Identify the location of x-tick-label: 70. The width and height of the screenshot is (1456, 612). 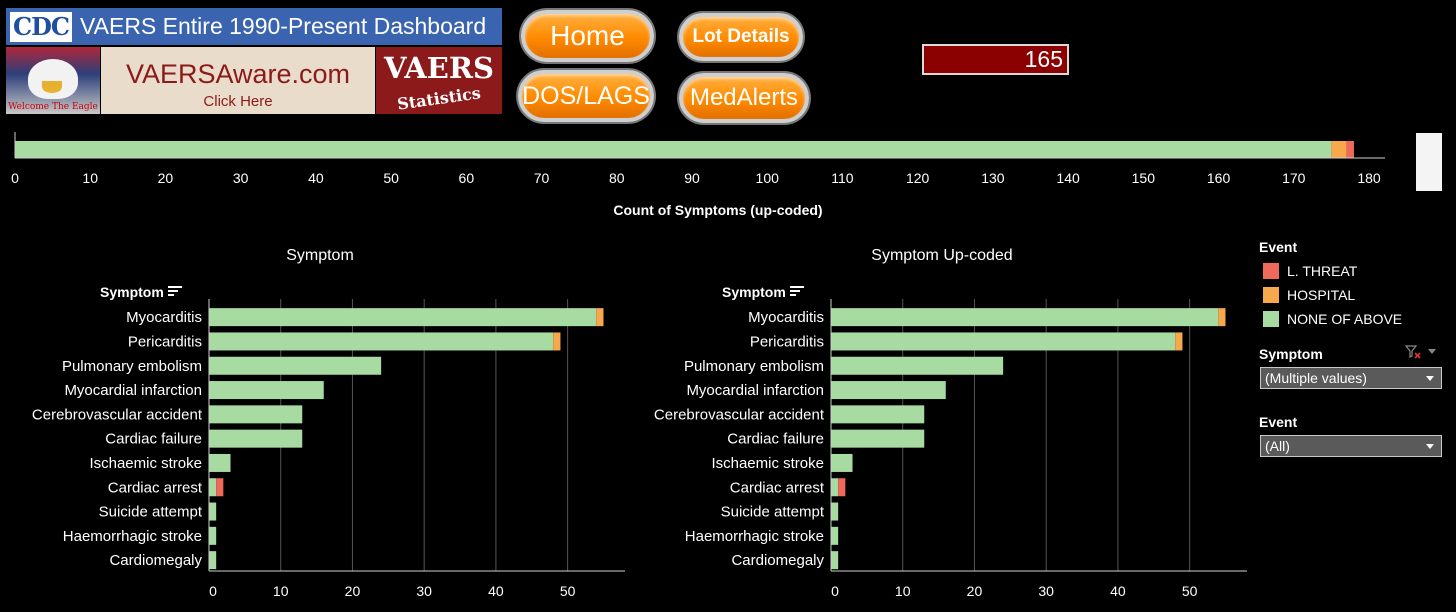
(542, 178).